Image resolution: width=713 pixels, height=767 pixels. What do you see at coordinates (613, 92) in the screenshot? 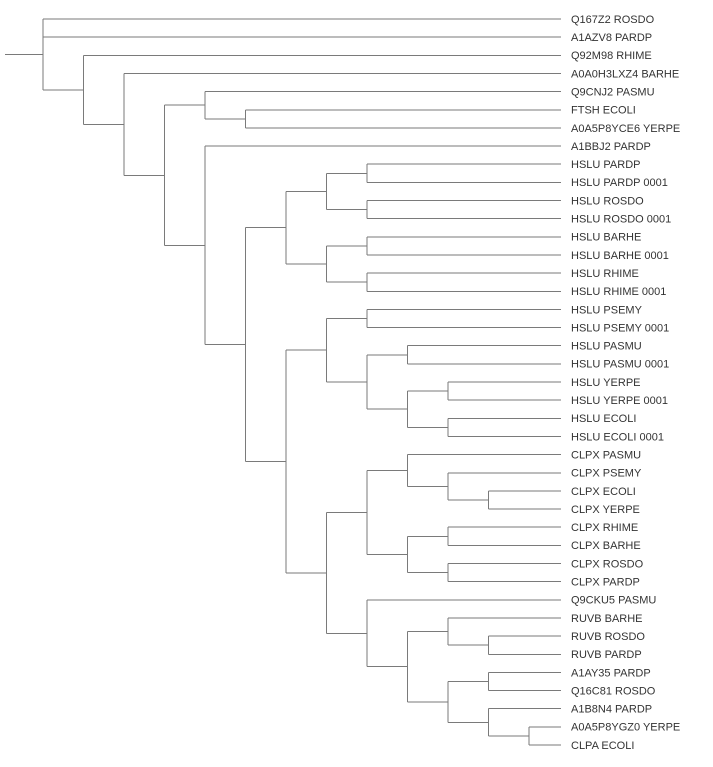
I see `leaf-label: Q9CNJ2 PASMU` at bounding box center [613, 92].